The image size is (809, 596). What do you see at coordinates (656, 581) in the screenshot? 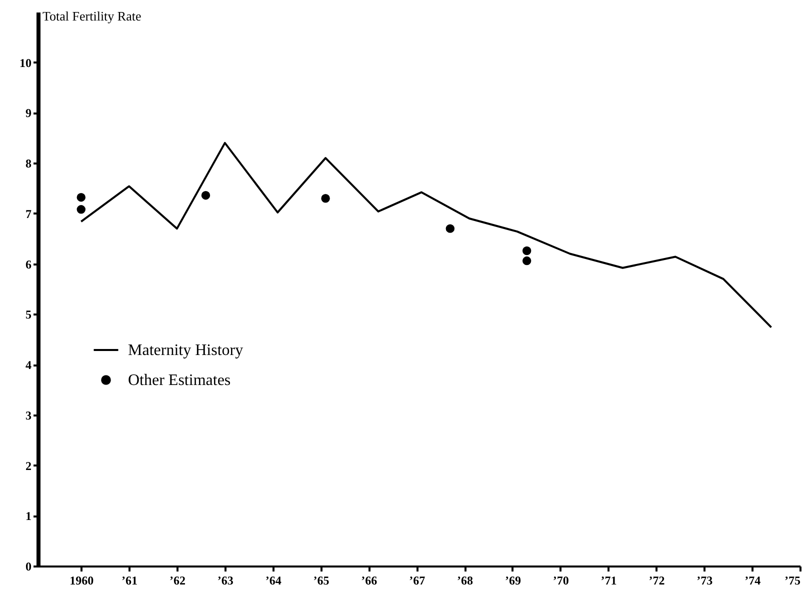
I see `x-tick-label: ’72` at bounding box center [656, 581].